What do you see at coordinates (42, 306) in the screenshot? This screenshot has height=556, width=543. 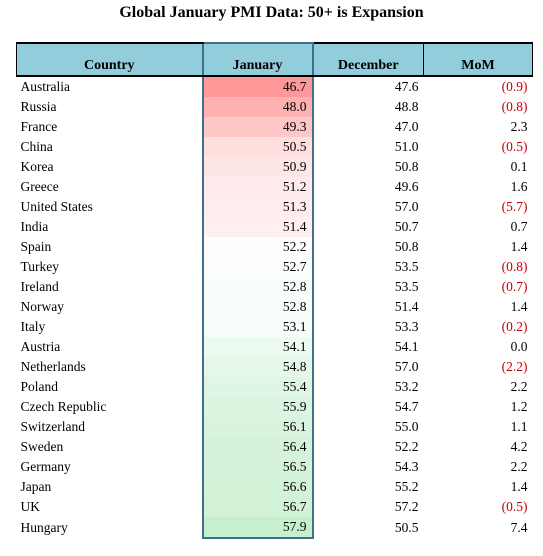 I see `country-cell: Norway` at bounding box center [42, 306].